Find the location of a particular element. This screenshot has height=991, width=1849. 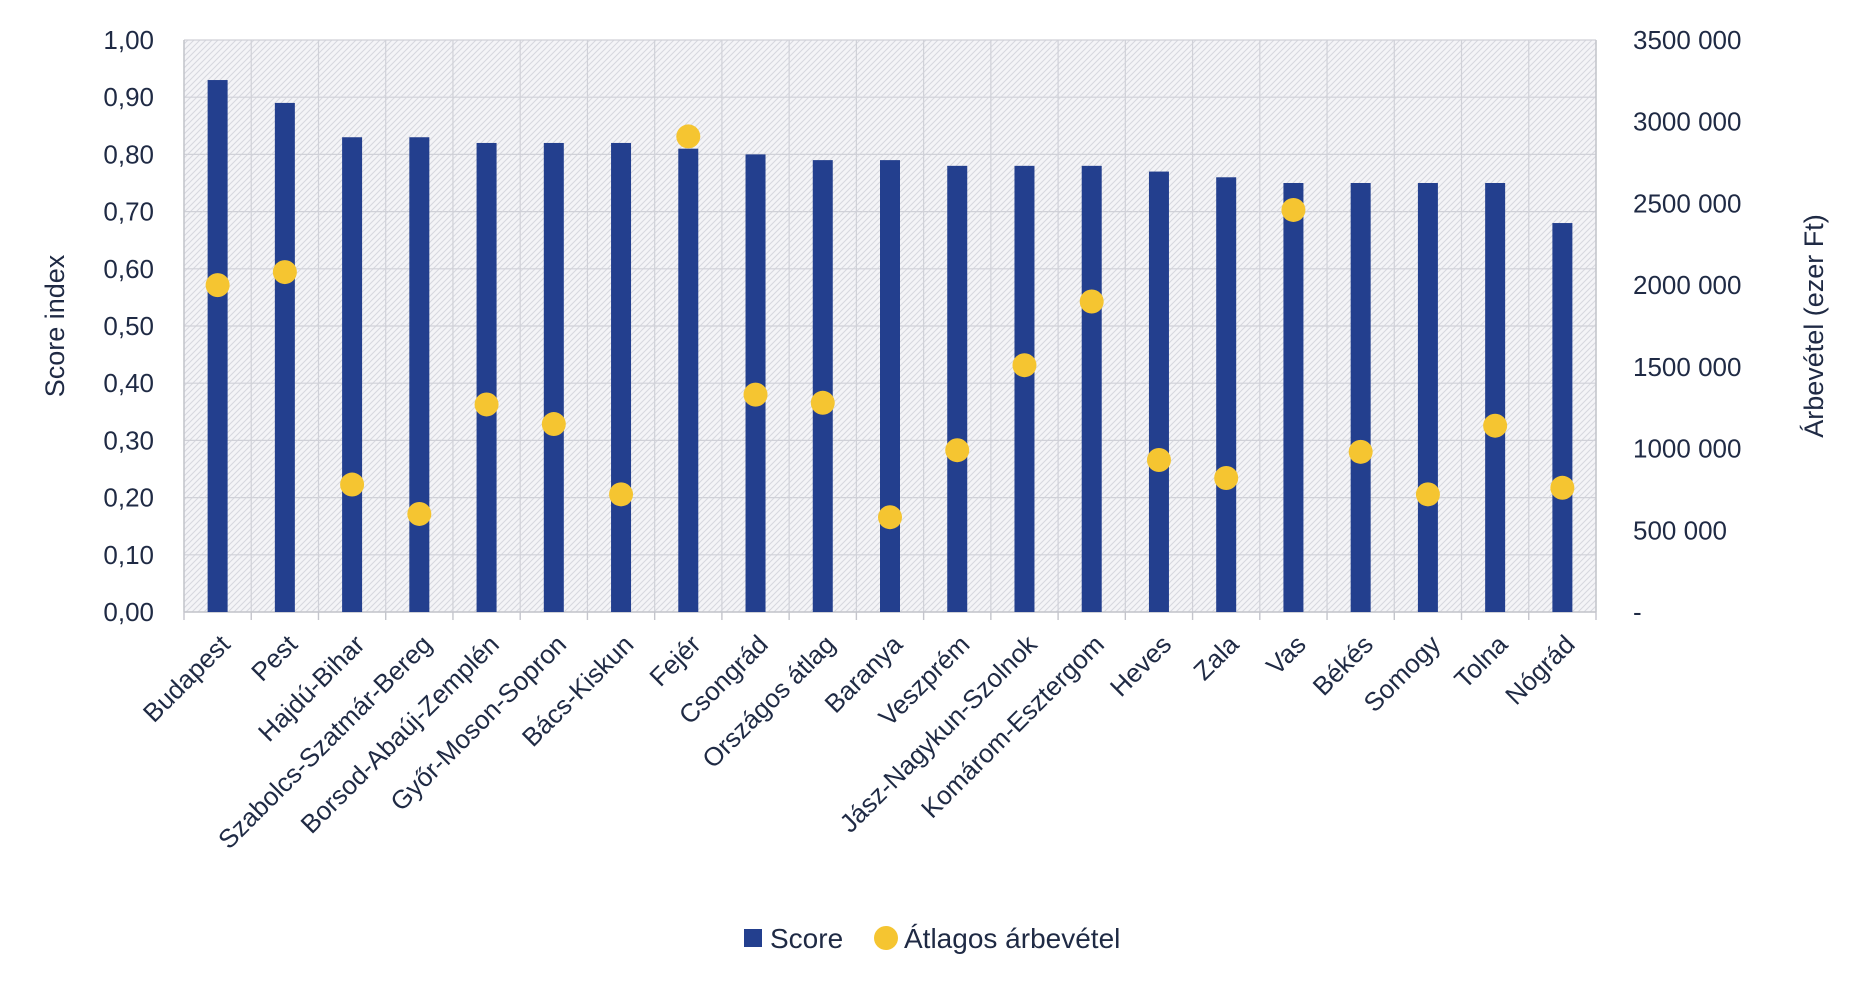

category-label: Budapest is located at coordinates (186, 677).